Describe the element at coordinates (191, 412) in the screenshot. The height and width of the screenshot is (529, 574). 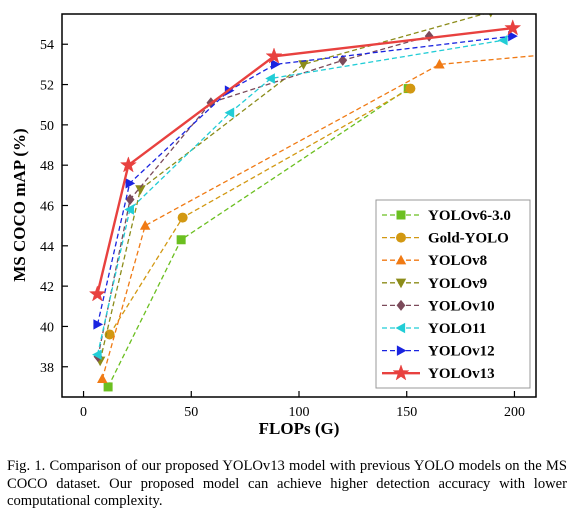
I see `x-tick-label: 50` at that location.